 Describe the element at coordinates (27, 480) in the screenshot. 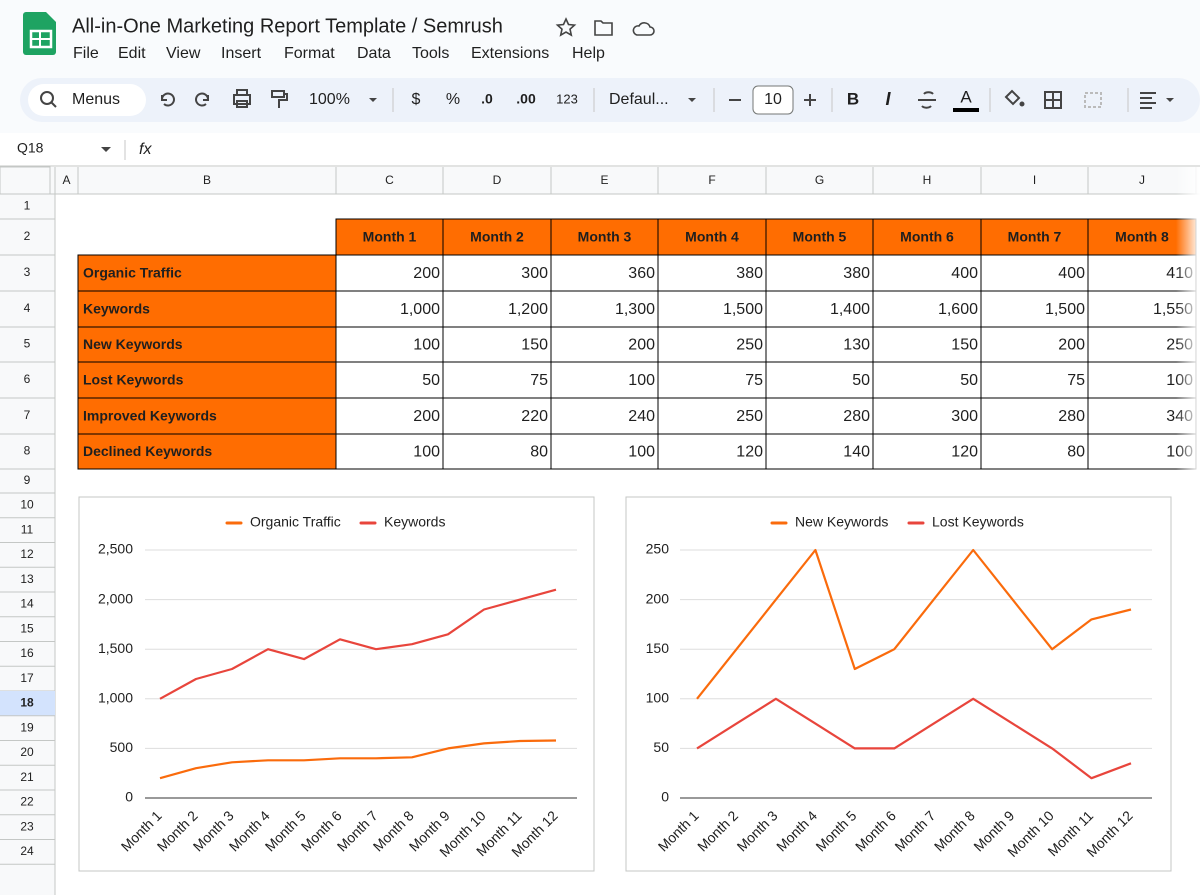

I see `row-header: 9` at that location.